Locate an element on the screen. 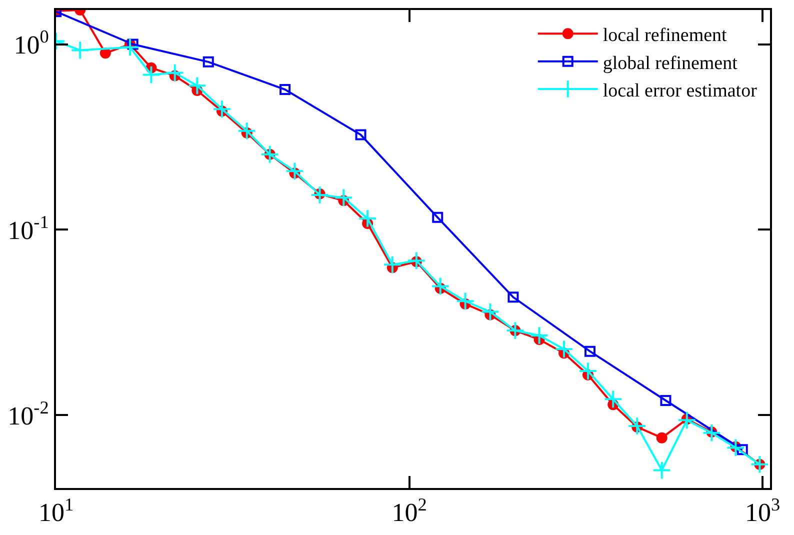 Image resolution: width=794 pixels, height=535 pixels. y-tick-label: 10$^{-2}$ is located at coordinates (28, 413).